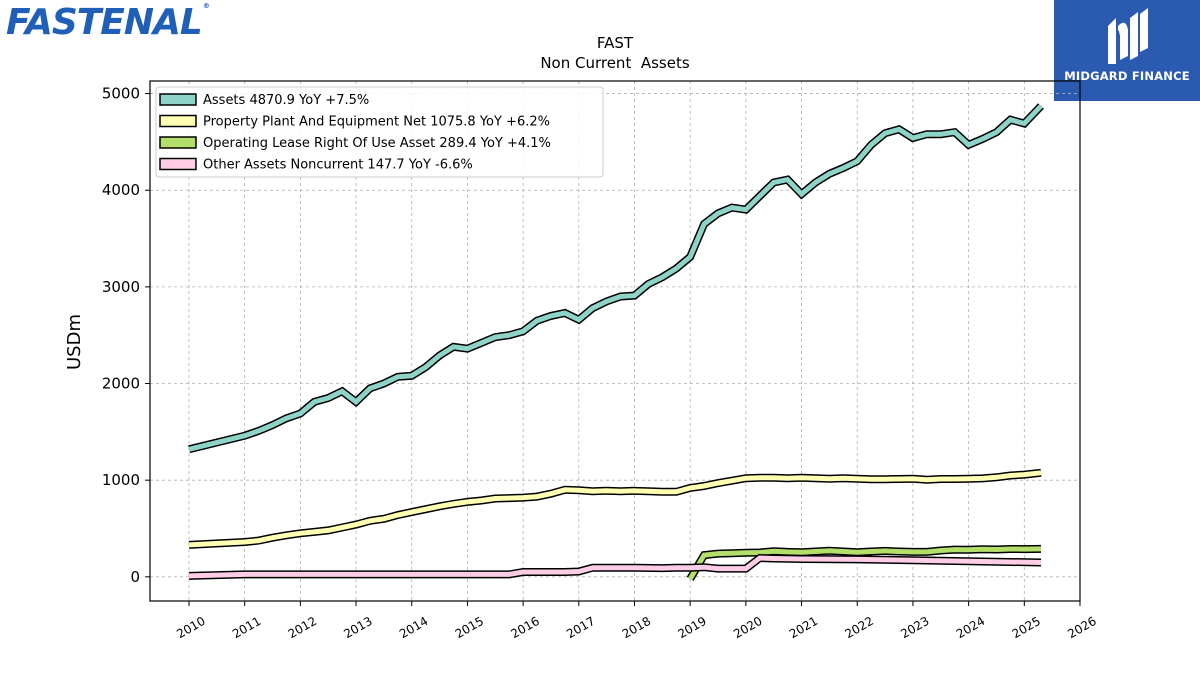 This screenshot has height=675, width=1200. What do you see at coordinates (413, 627) in the screenshot?
I see `x-tick-label: 2014` at bounding box center [413, 627].